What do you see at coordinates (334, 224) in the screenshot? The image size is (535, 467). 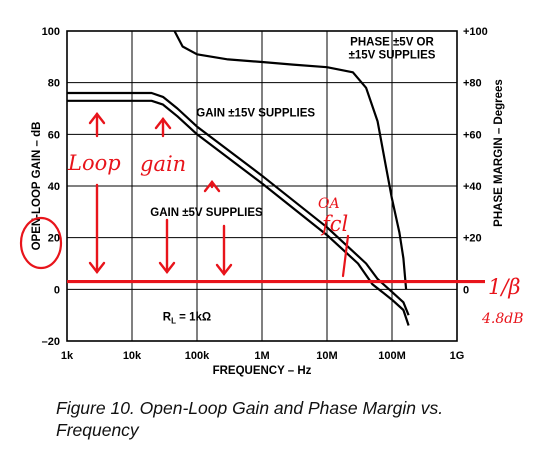 I see `hand-fcl: fcl` at bounding box center [334, 224].